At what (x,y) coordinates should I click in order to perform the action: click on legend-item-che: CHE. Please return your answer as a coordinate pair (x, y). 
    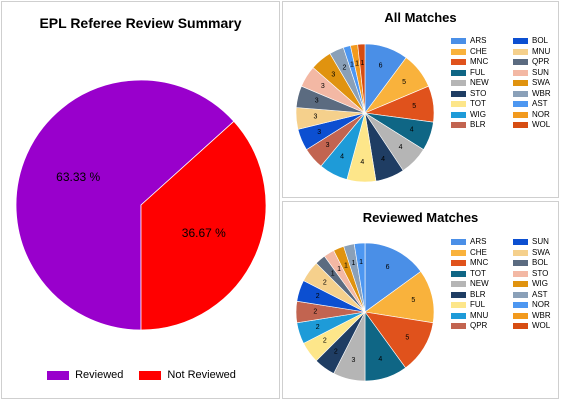
    Looking at the image, I should click on (482, 52).